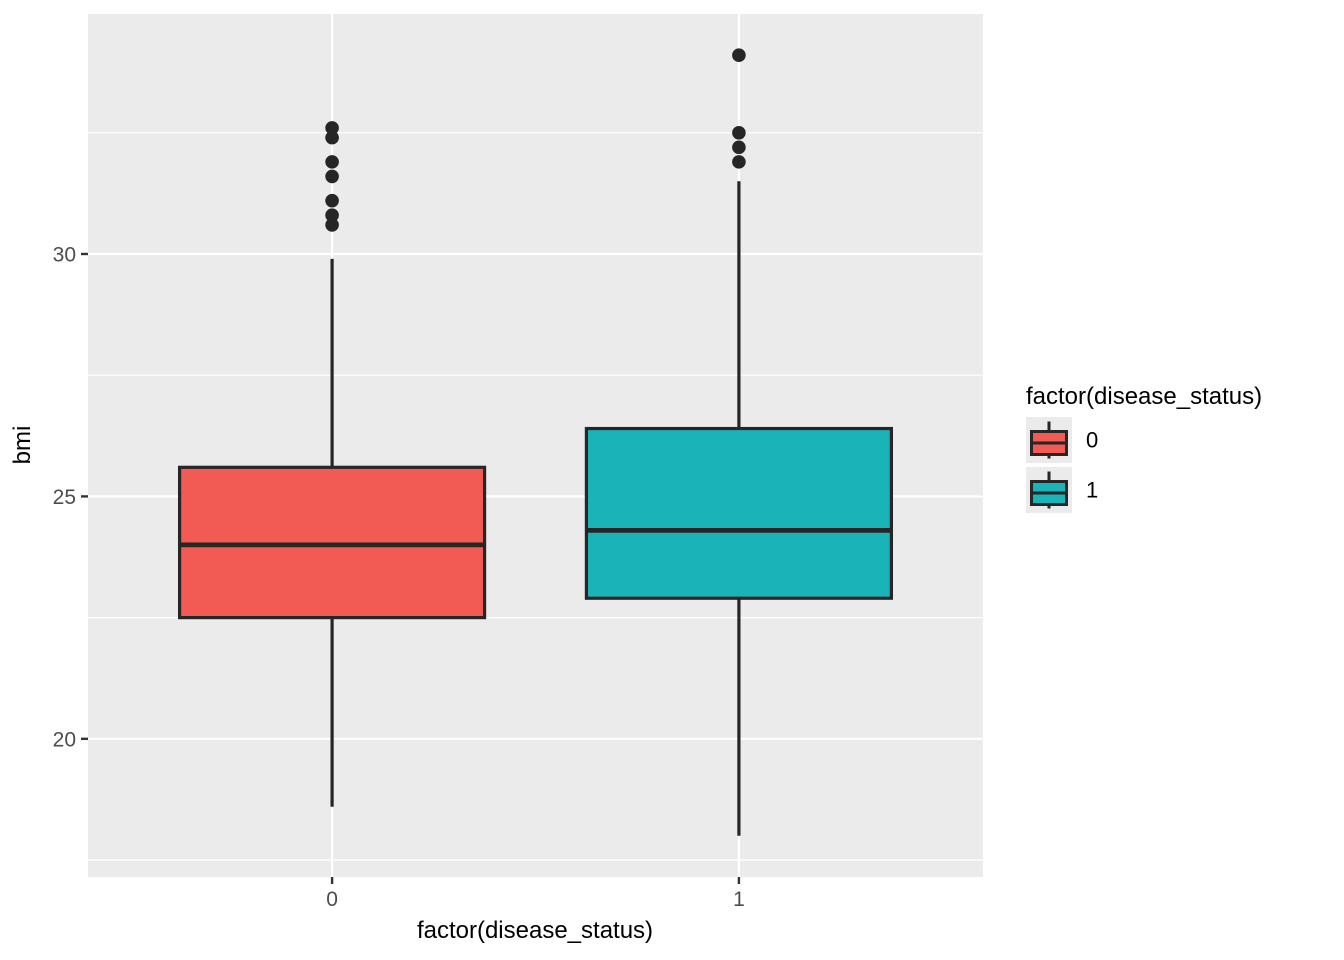  I want to click on y-tick-label: 20, so click(64, 739).